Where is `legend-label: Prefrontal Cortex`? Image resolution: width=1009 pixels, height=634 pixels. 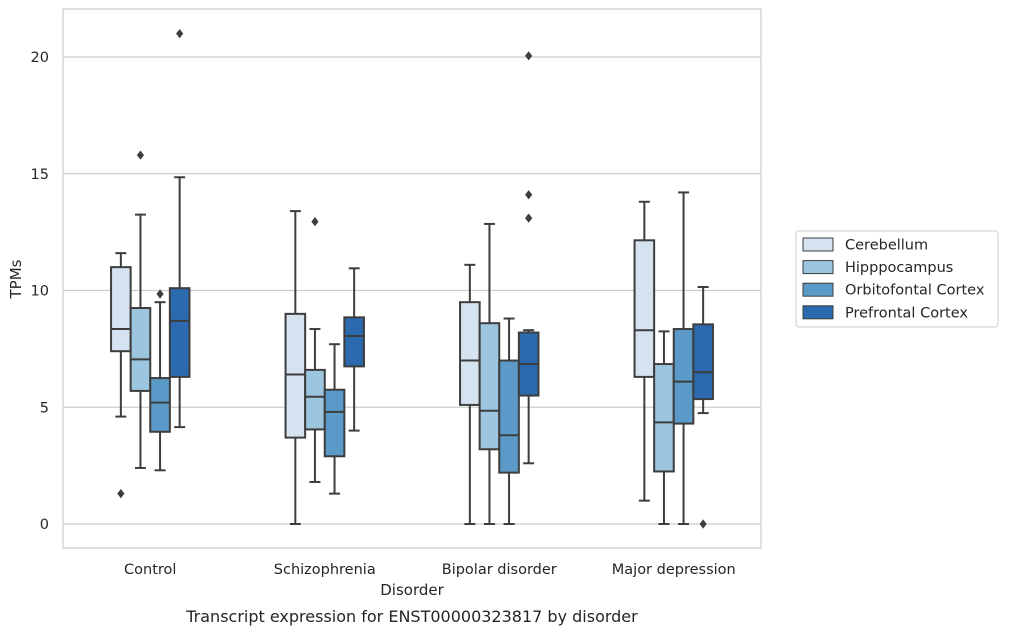
legend-label: Prefrontal Cortex is located at coordinates (906, 313).